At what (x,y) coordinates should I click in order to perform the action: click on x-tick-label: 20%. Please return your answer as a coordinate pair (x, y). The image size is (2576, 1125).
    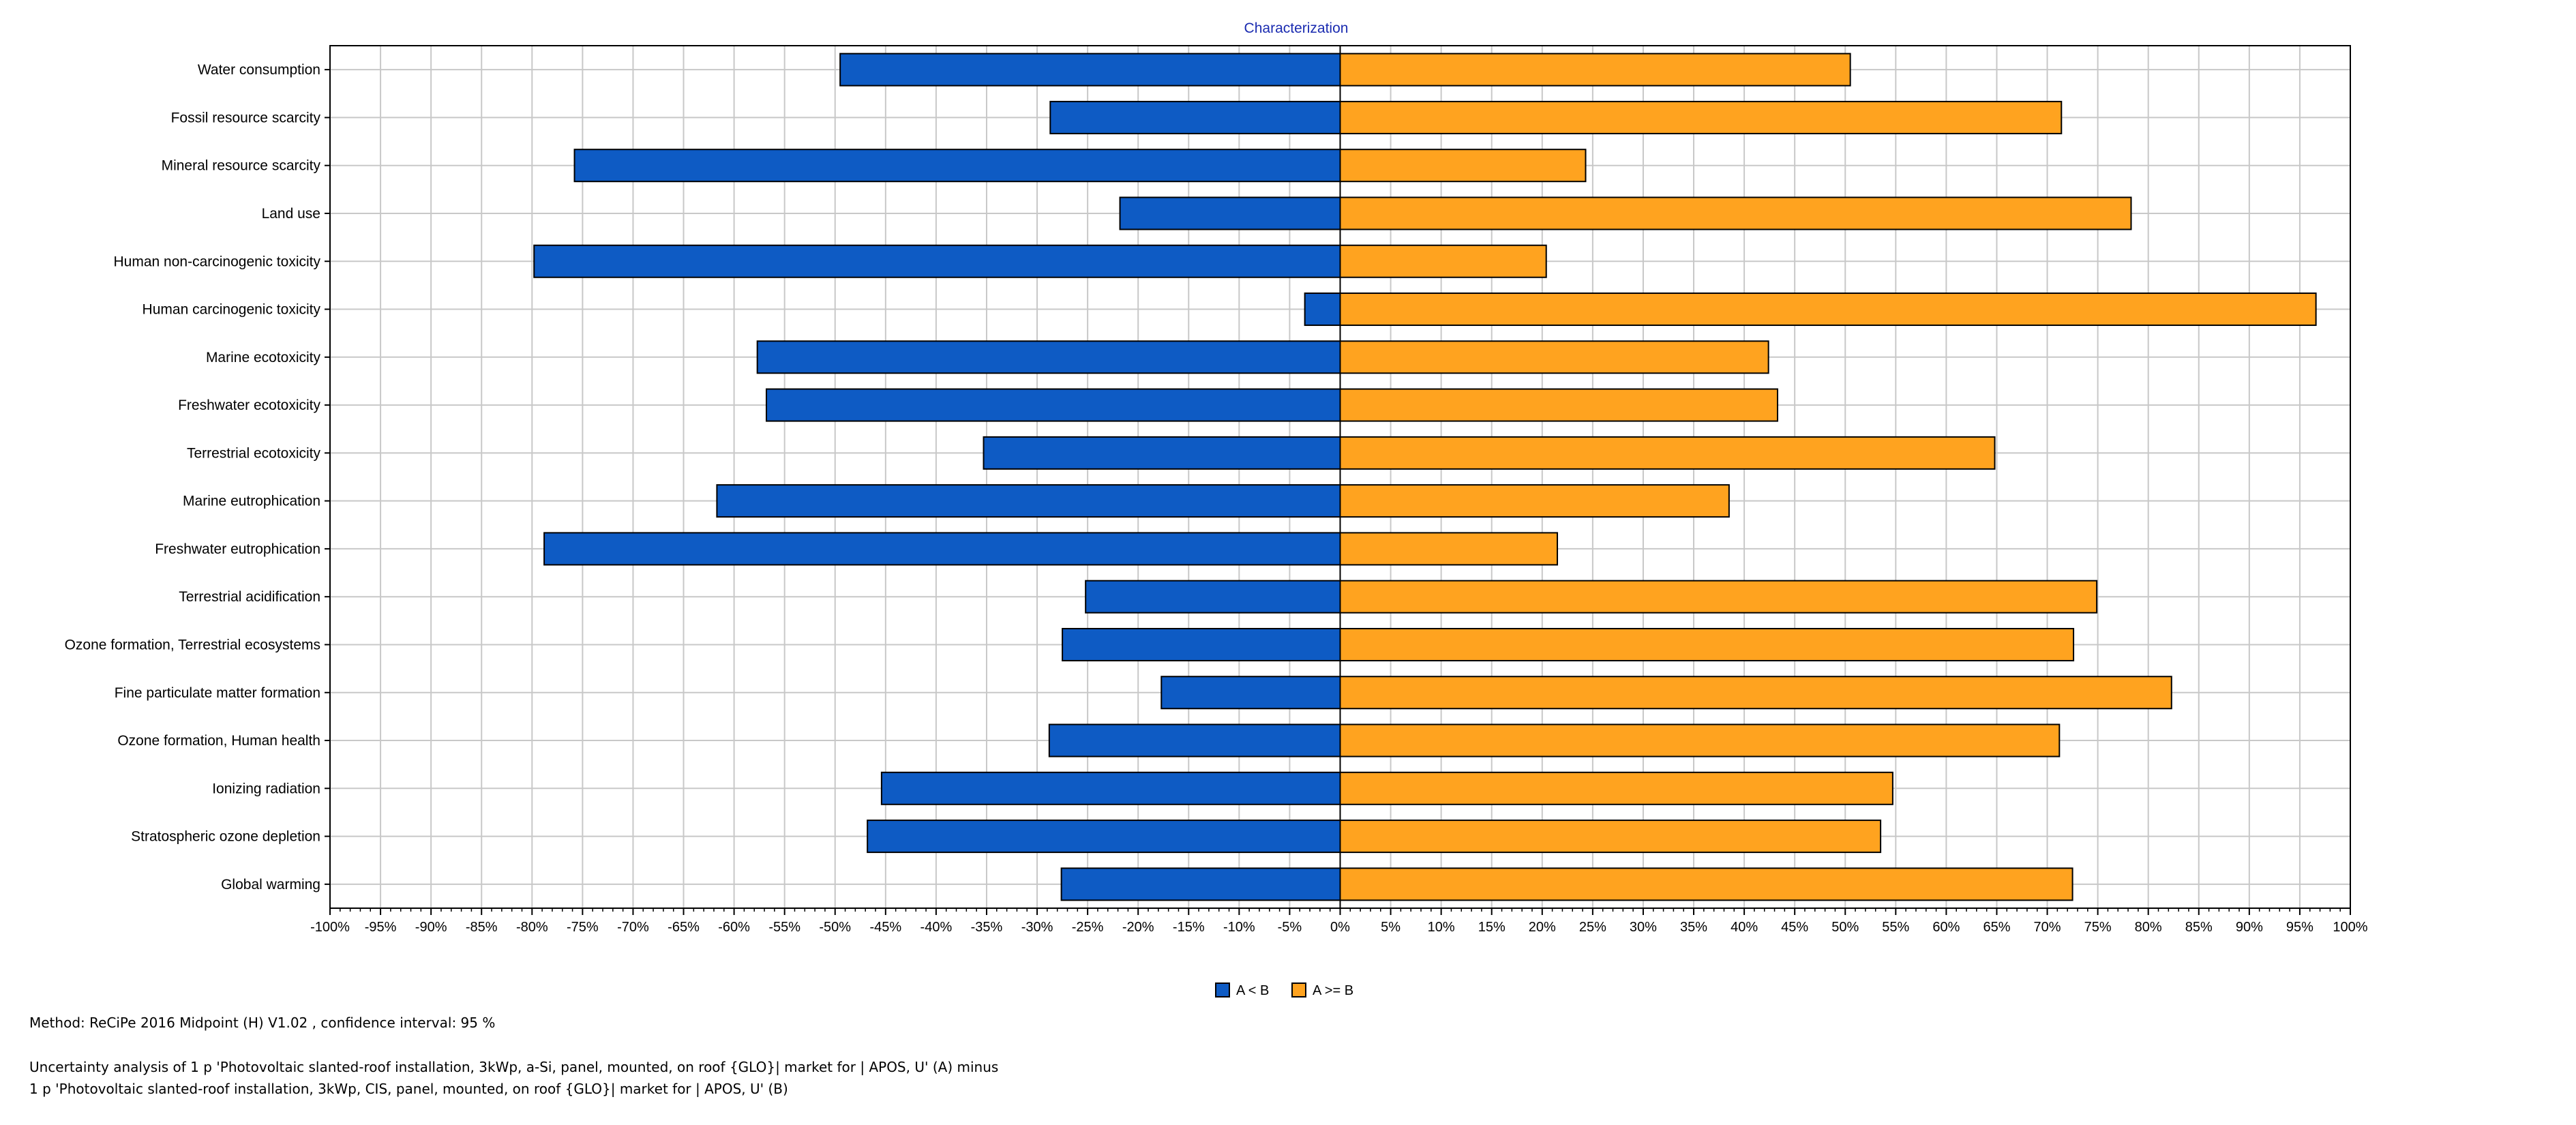
    Looking at the image, I should click on (1542, 927).